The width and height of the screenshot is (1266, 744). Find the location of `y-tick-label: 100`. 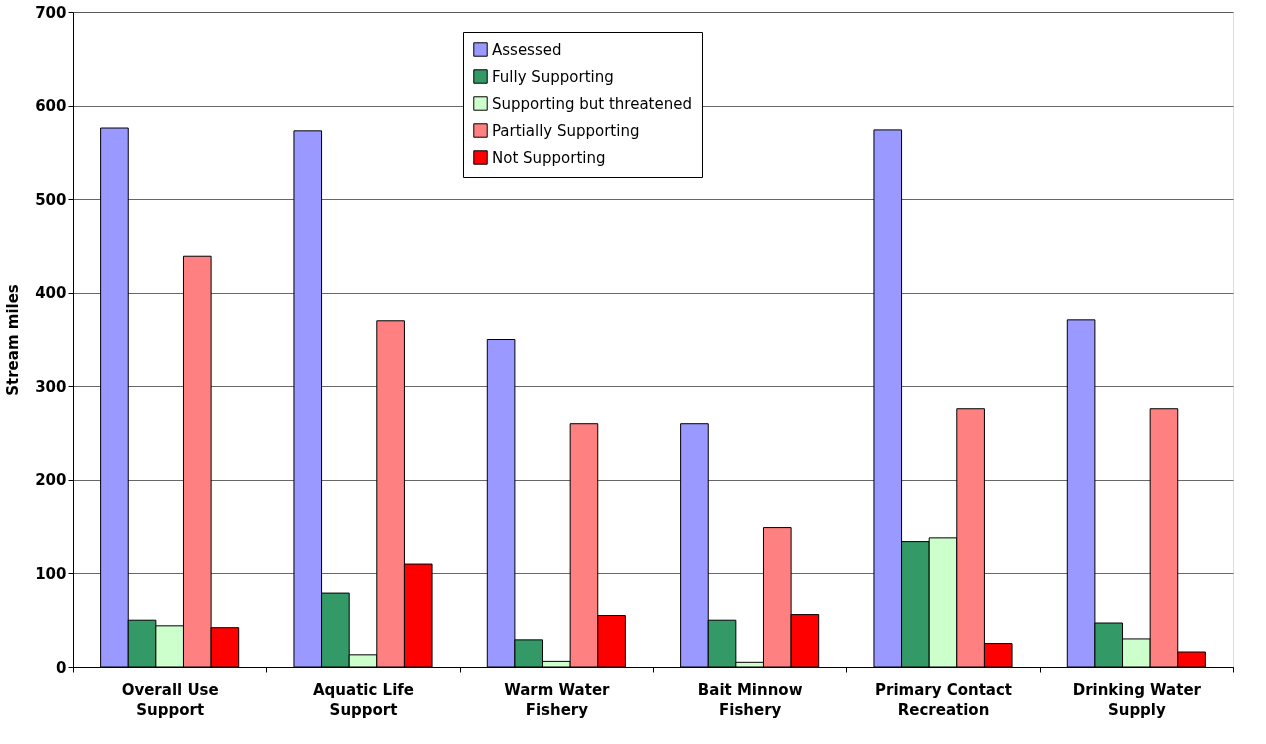

y-tick-label: 100 is located at coordinates (51, 573).